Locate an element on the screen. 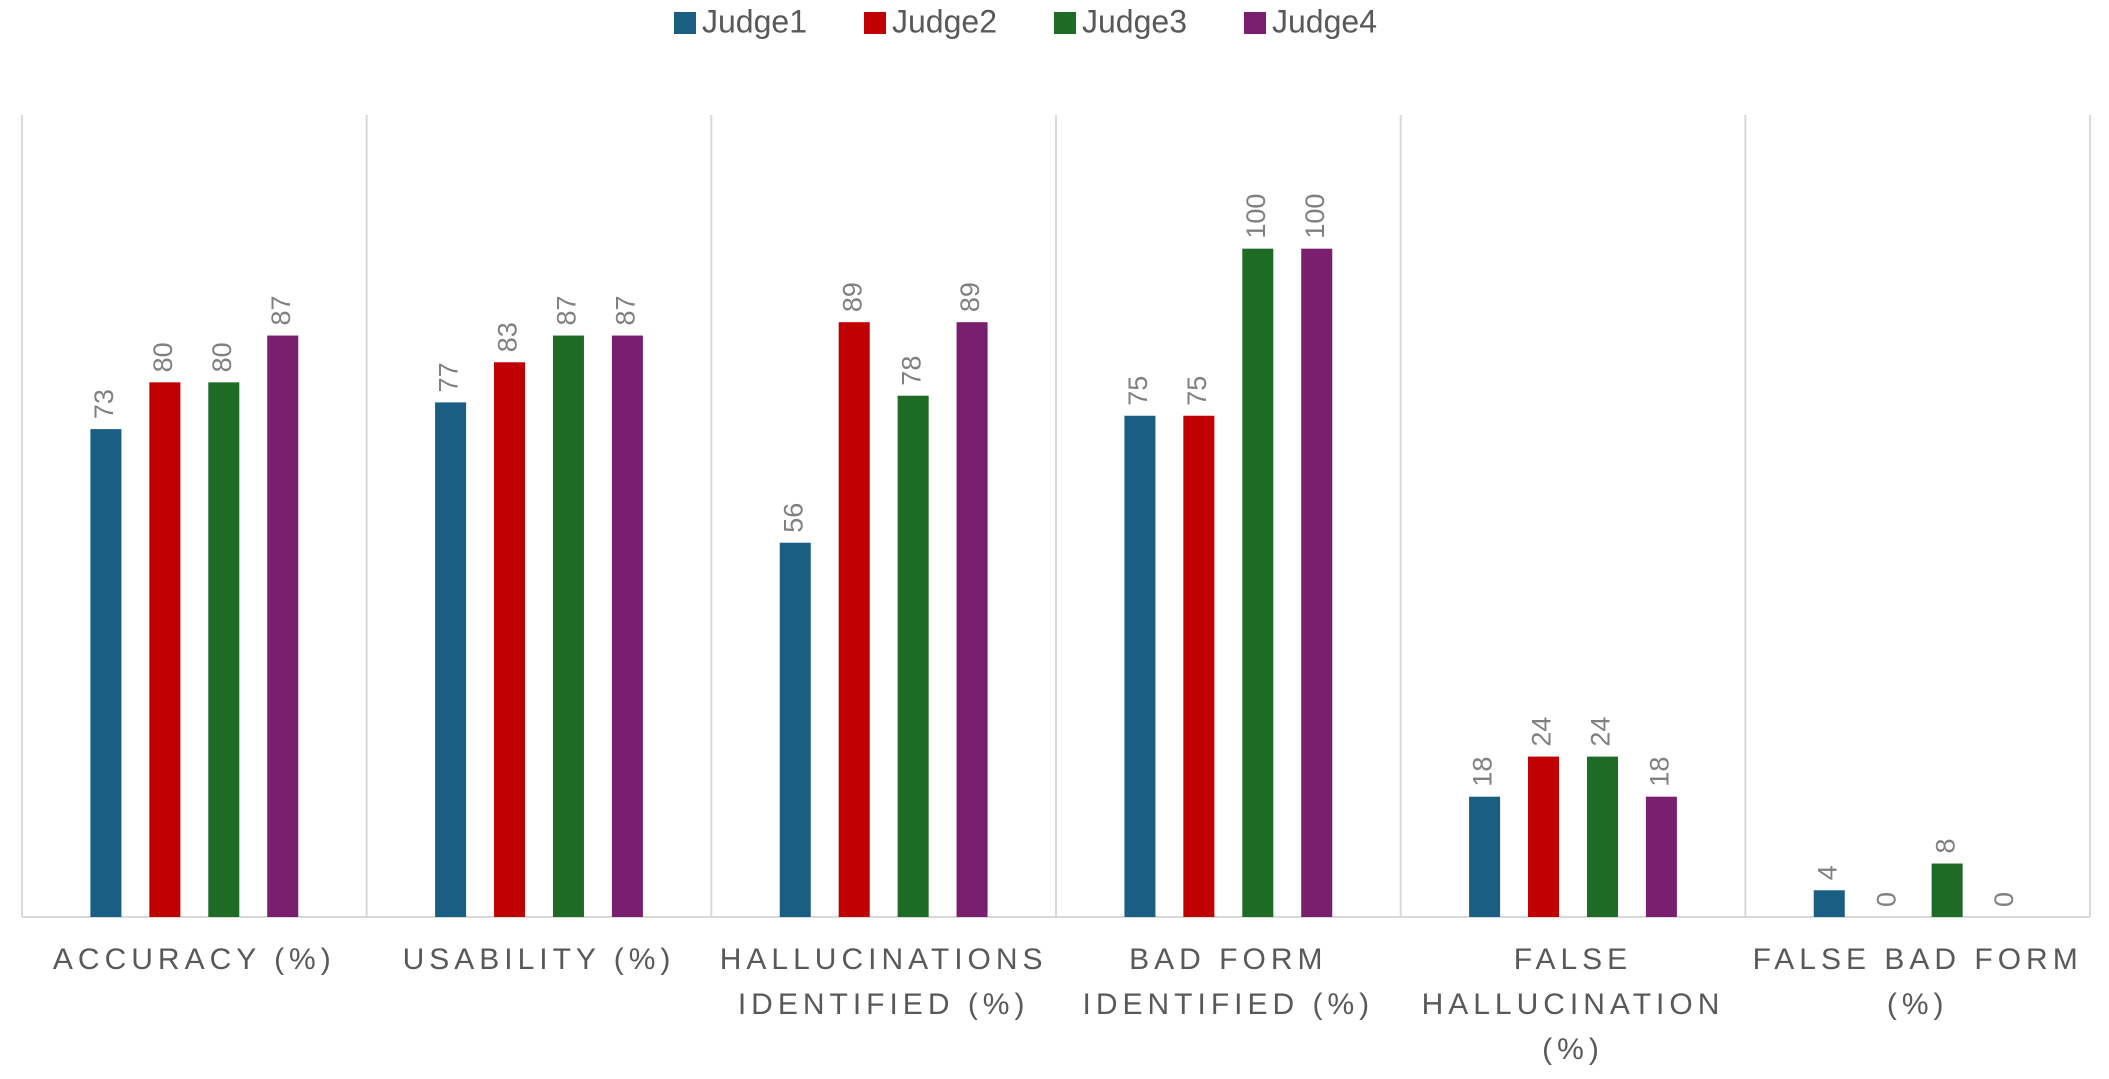  x-tick-label: BAD FORM IDENTIFIED (%) is located at coordinates (1228, 982).